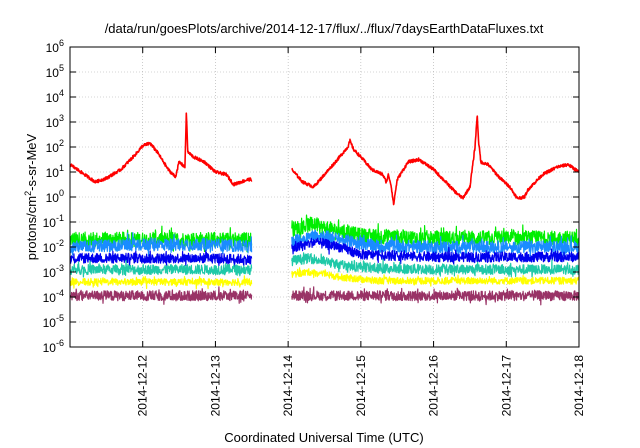  Describe the element at coordinates (55, 46) in the screenshot. I see `y-tick-label: 10⁶` at that location.